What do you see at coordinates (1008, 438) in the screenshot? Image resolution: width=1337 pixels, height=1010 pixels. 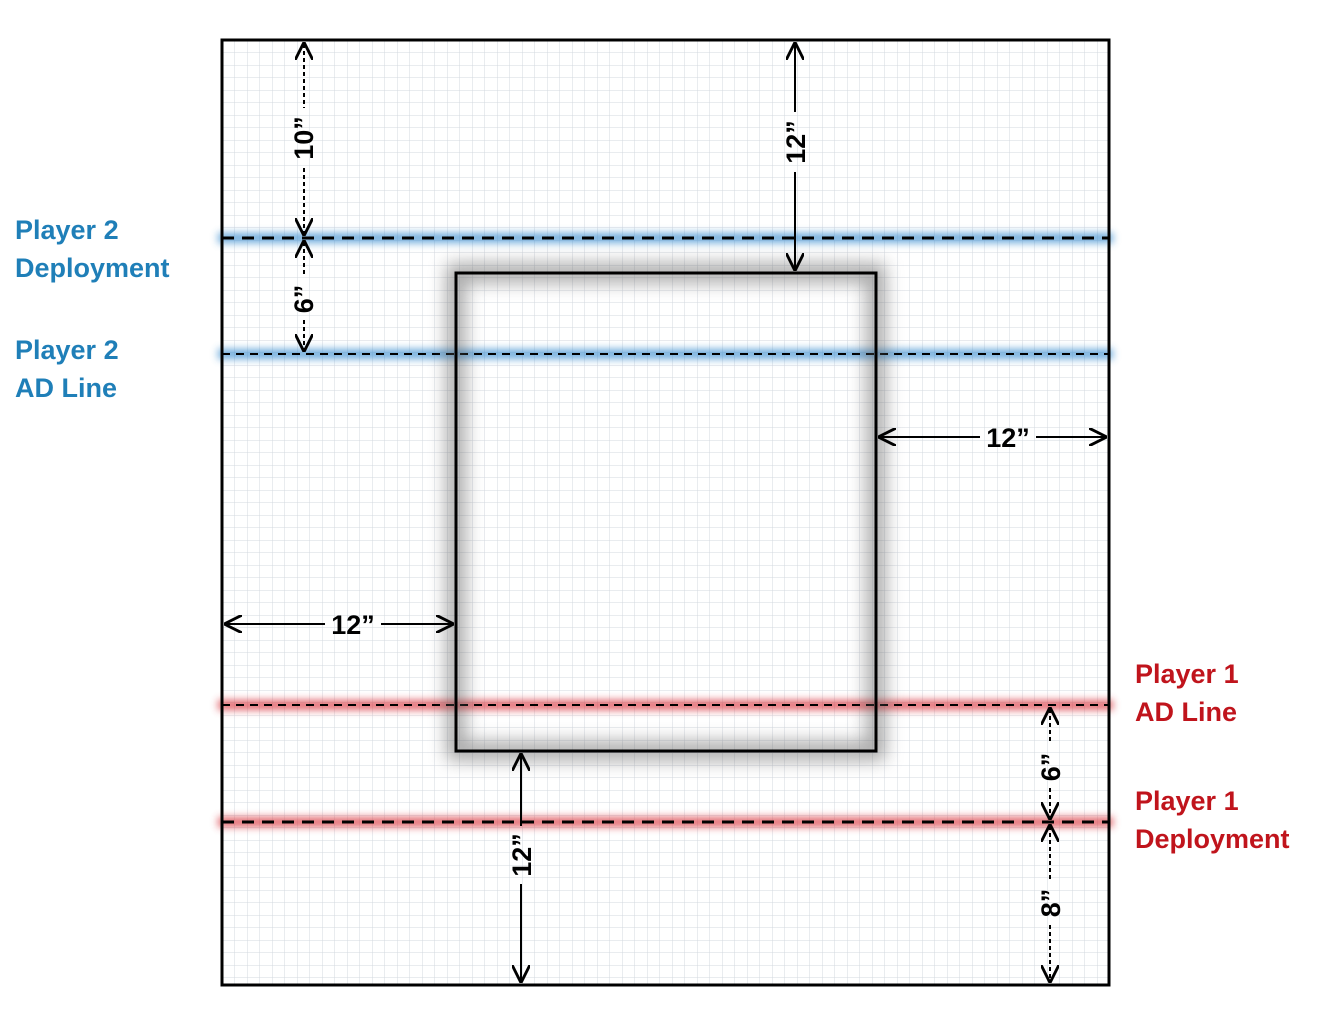 I see `dim-label-central-zone-to-right: 12”` at bounding box center [1008, 438].